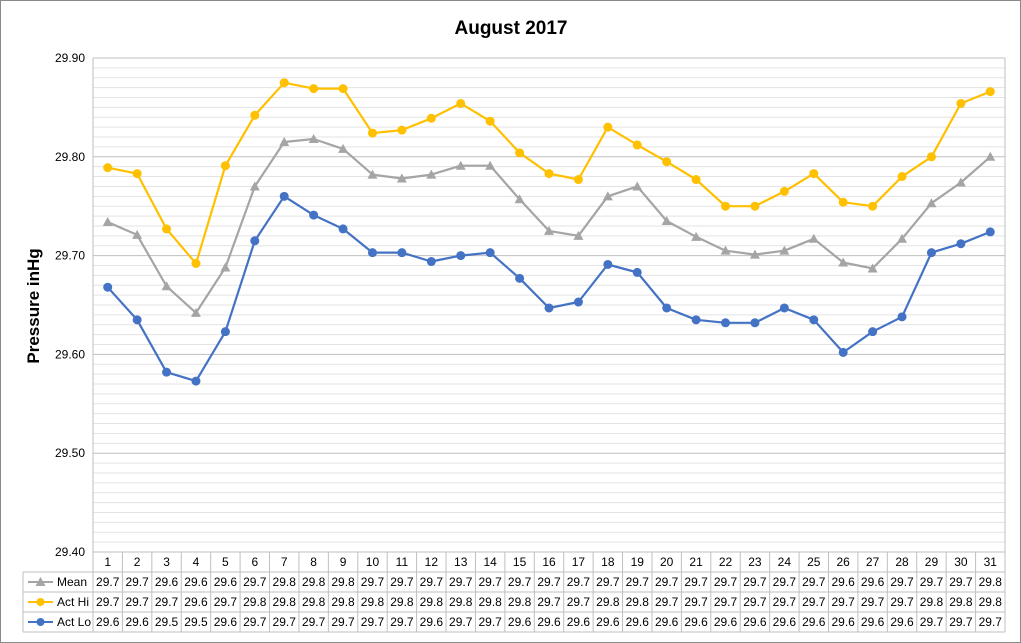 The width and height of the screenshot is (1021, 643). I want to click on x-tick-label: 7, so click(284, 562).